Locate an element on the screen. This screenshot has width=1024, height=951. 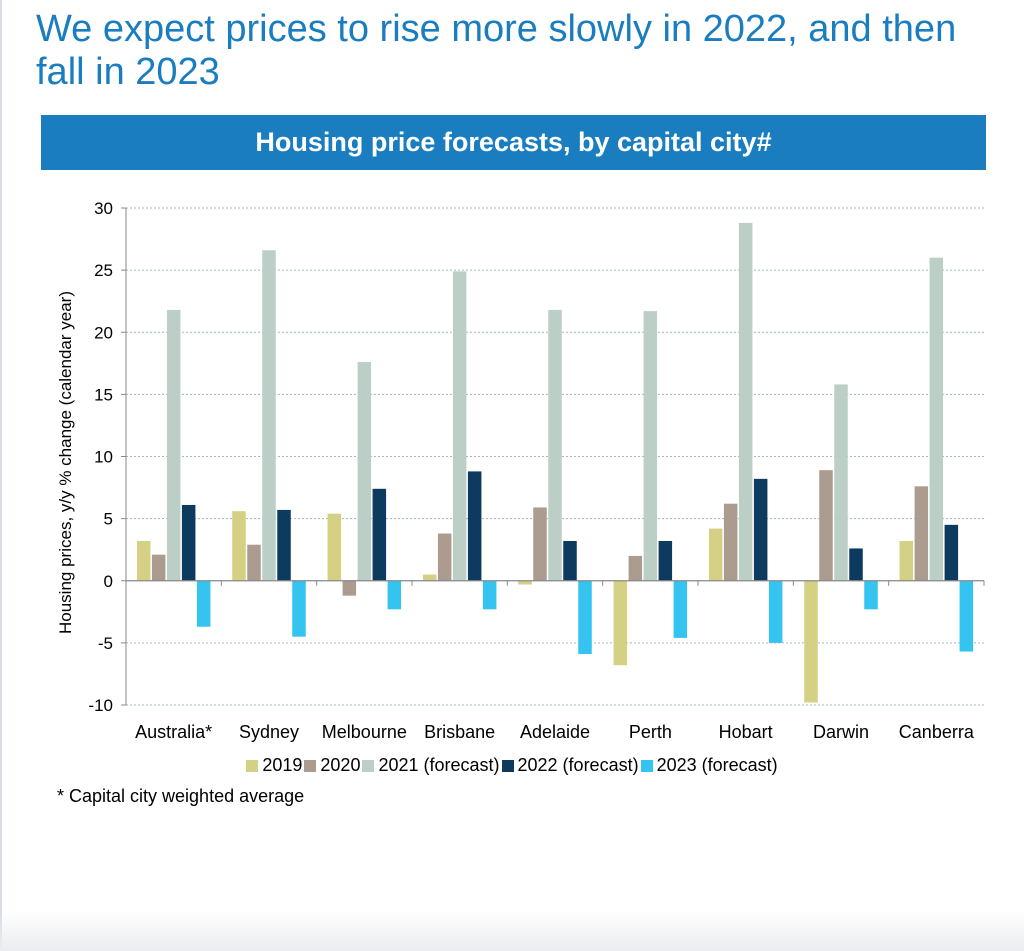
legend-item: 2021 (forecast) is located at coordinates (431, 765).